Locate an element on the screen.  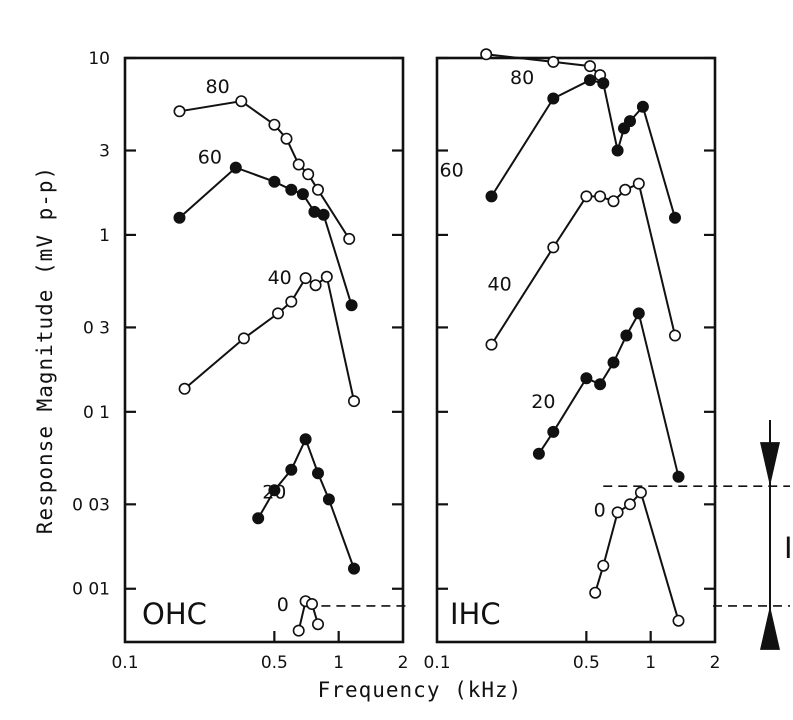
series-ihc-20: 20 is located at coordinates (608, 395).